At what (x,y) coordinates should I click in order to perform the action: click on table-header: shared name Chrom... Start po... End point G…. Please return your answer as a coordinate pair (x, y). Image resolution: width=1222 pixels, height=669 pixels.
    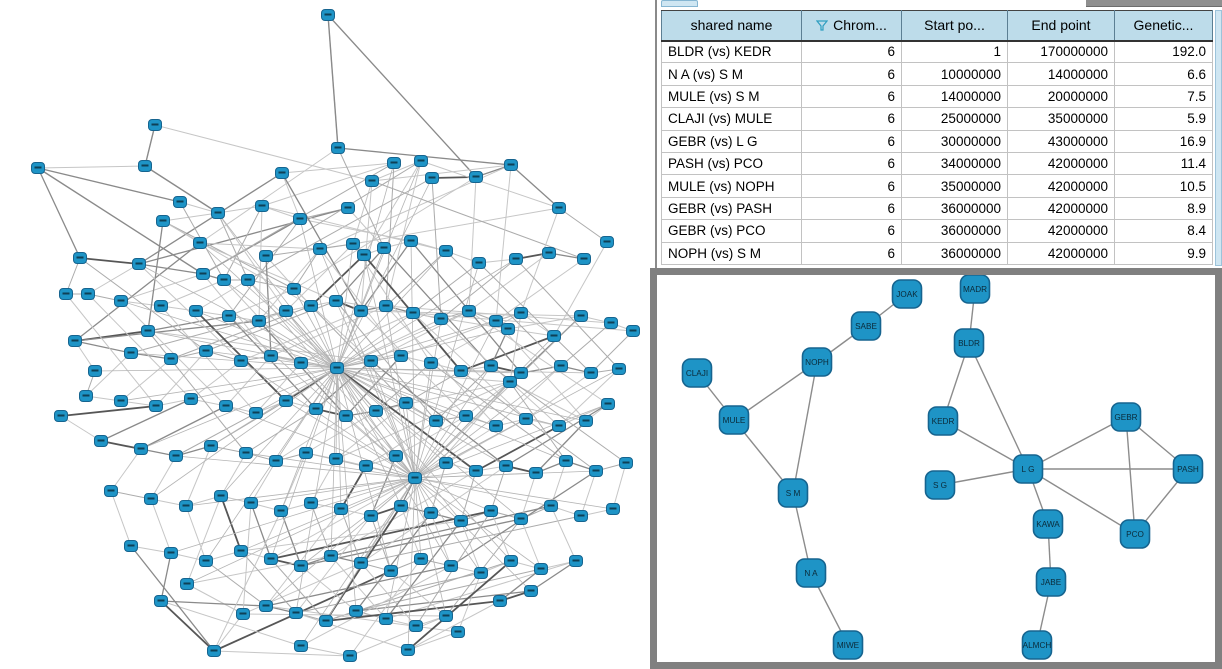
    Looking at the image, I should click on (937, 25).